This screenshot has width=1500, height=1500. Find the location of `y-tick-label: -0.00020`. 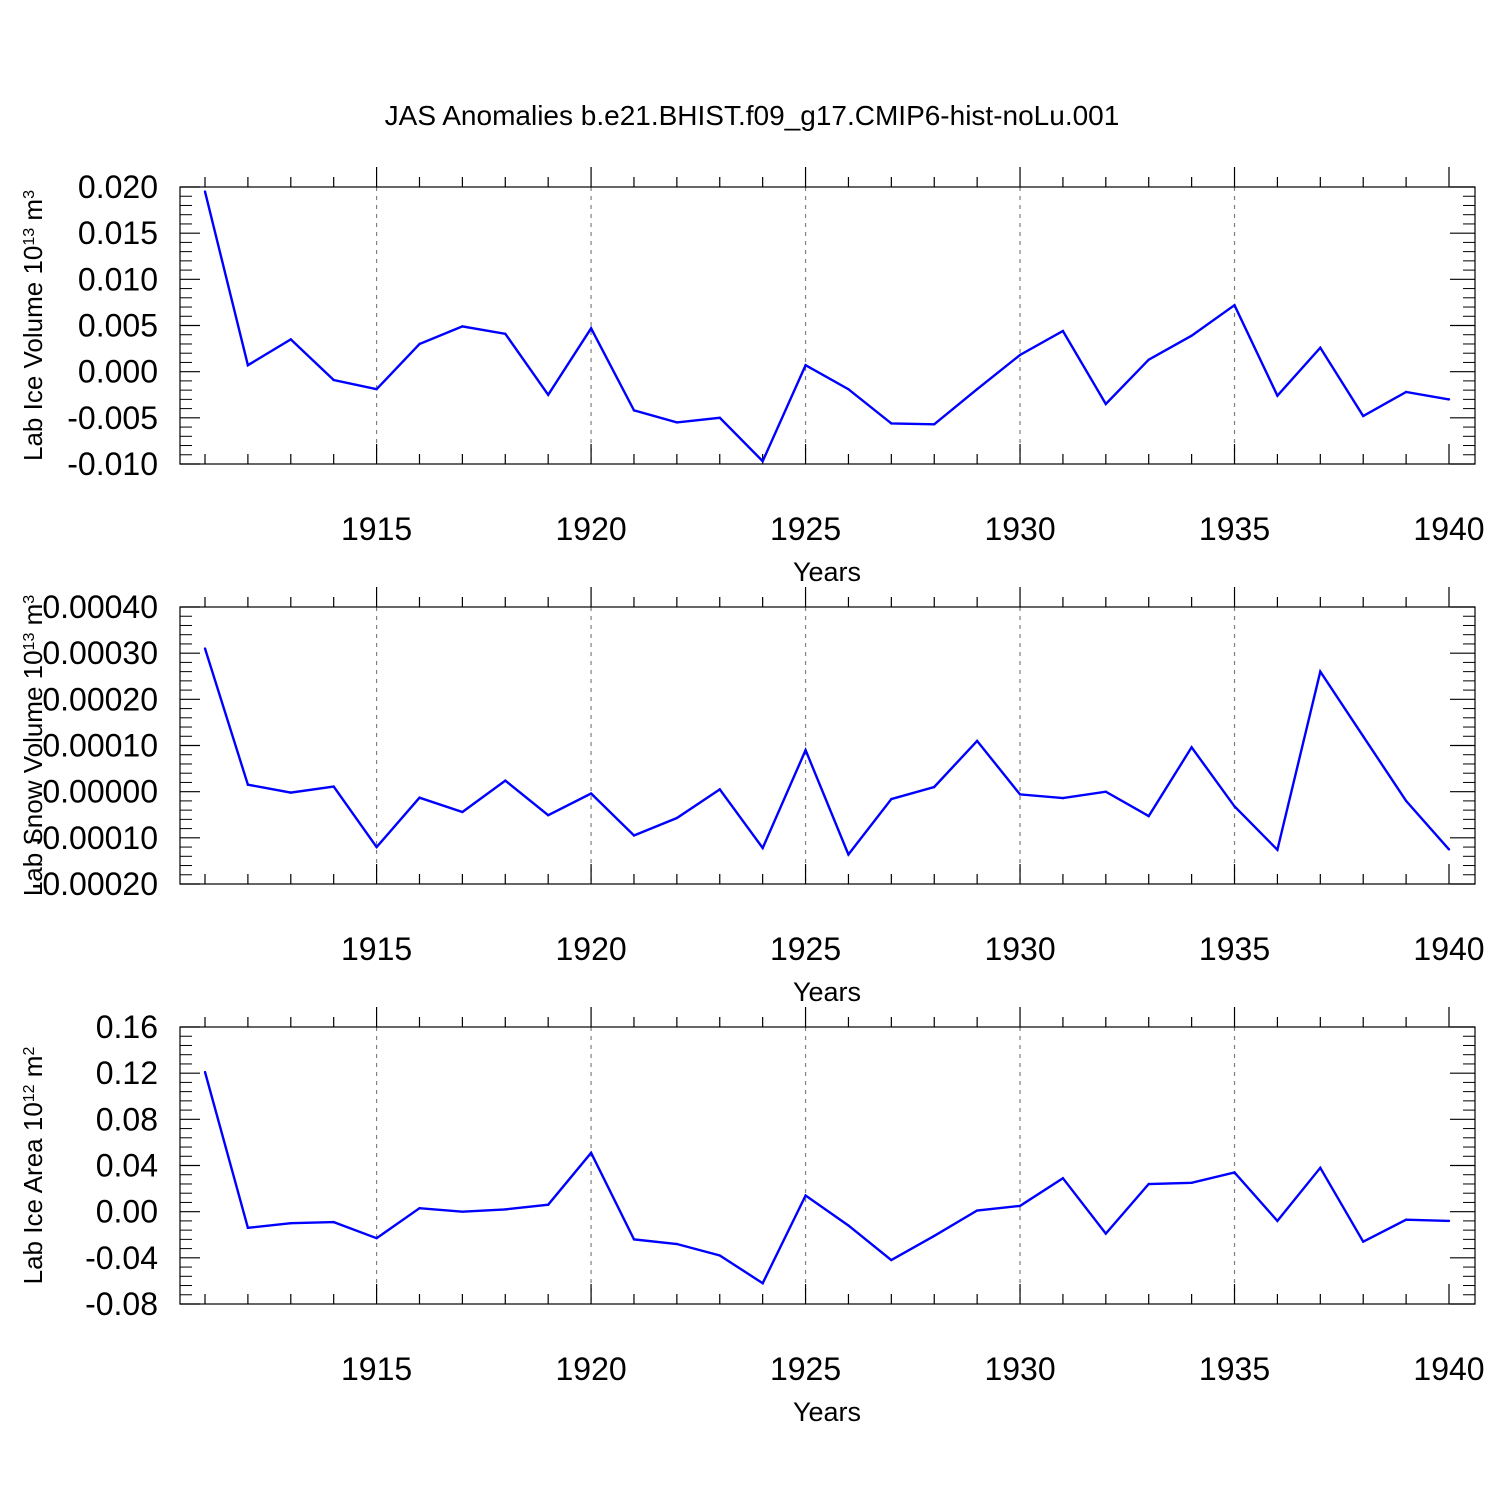

y-tick-label: -0.00020 is located at coordinates (95, 884).